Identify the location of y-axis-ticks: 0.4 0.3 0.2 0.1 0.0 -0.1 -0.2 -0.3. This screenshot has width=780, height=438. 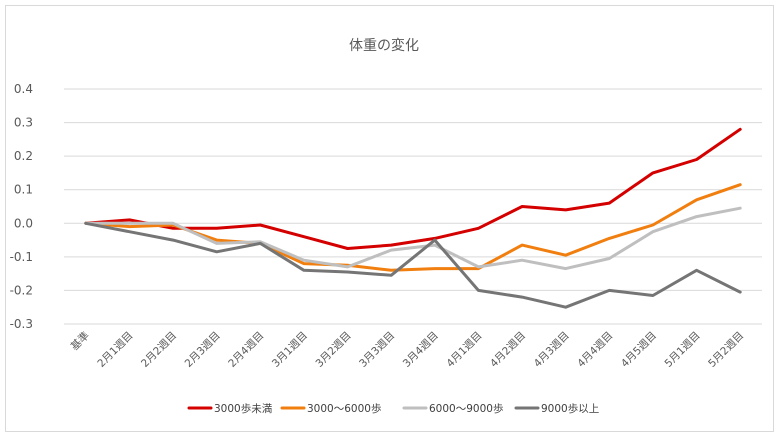
(21, 206).